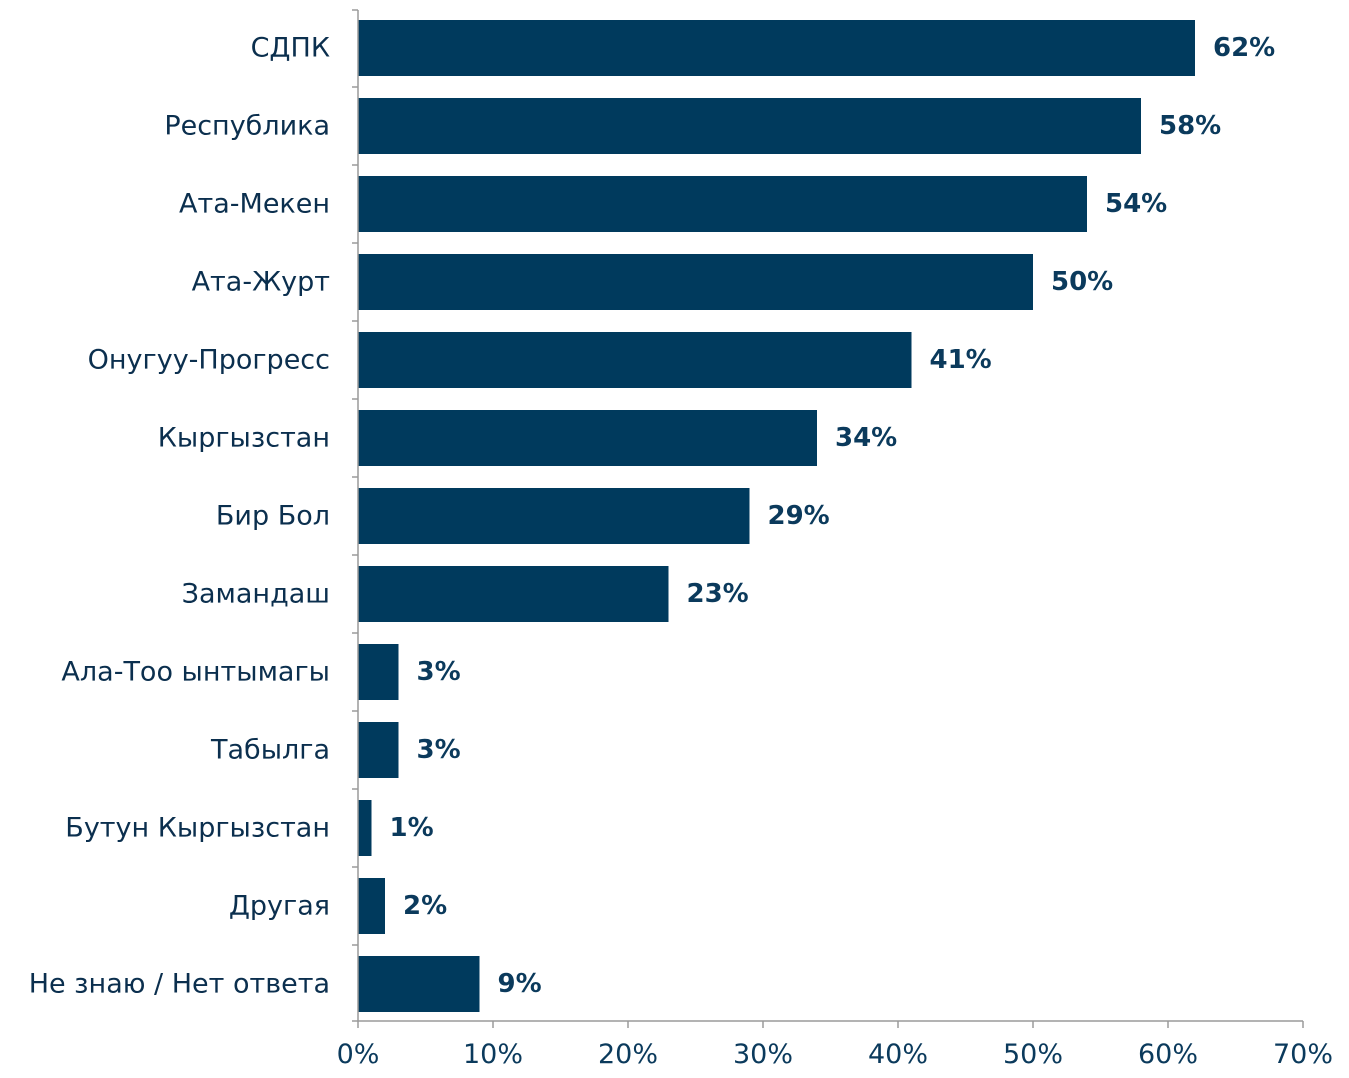  Describe the element at coordinates (1033, 1054) in the screenshot. I see `x-tick-label: 50%` at that location.